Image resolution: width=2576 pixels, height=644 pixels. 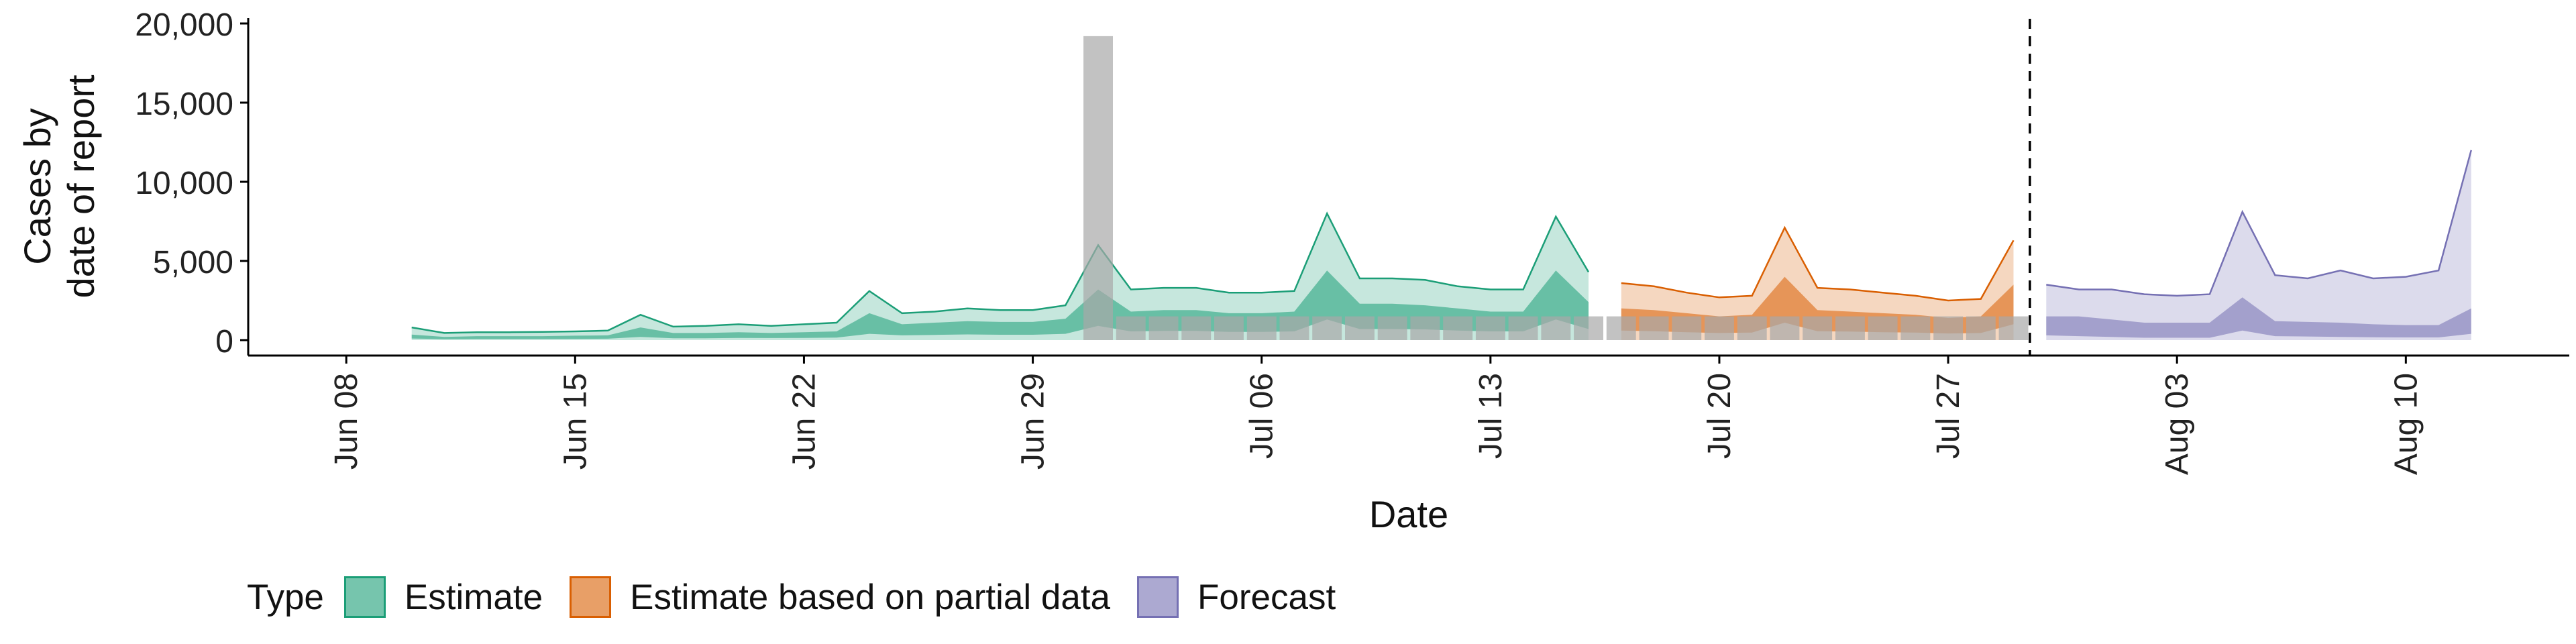 What do you see at coordinates (1948, 416) in the screenshot?
I see `x-tick-label: Jul 27` at bounding box center [1948, 416].